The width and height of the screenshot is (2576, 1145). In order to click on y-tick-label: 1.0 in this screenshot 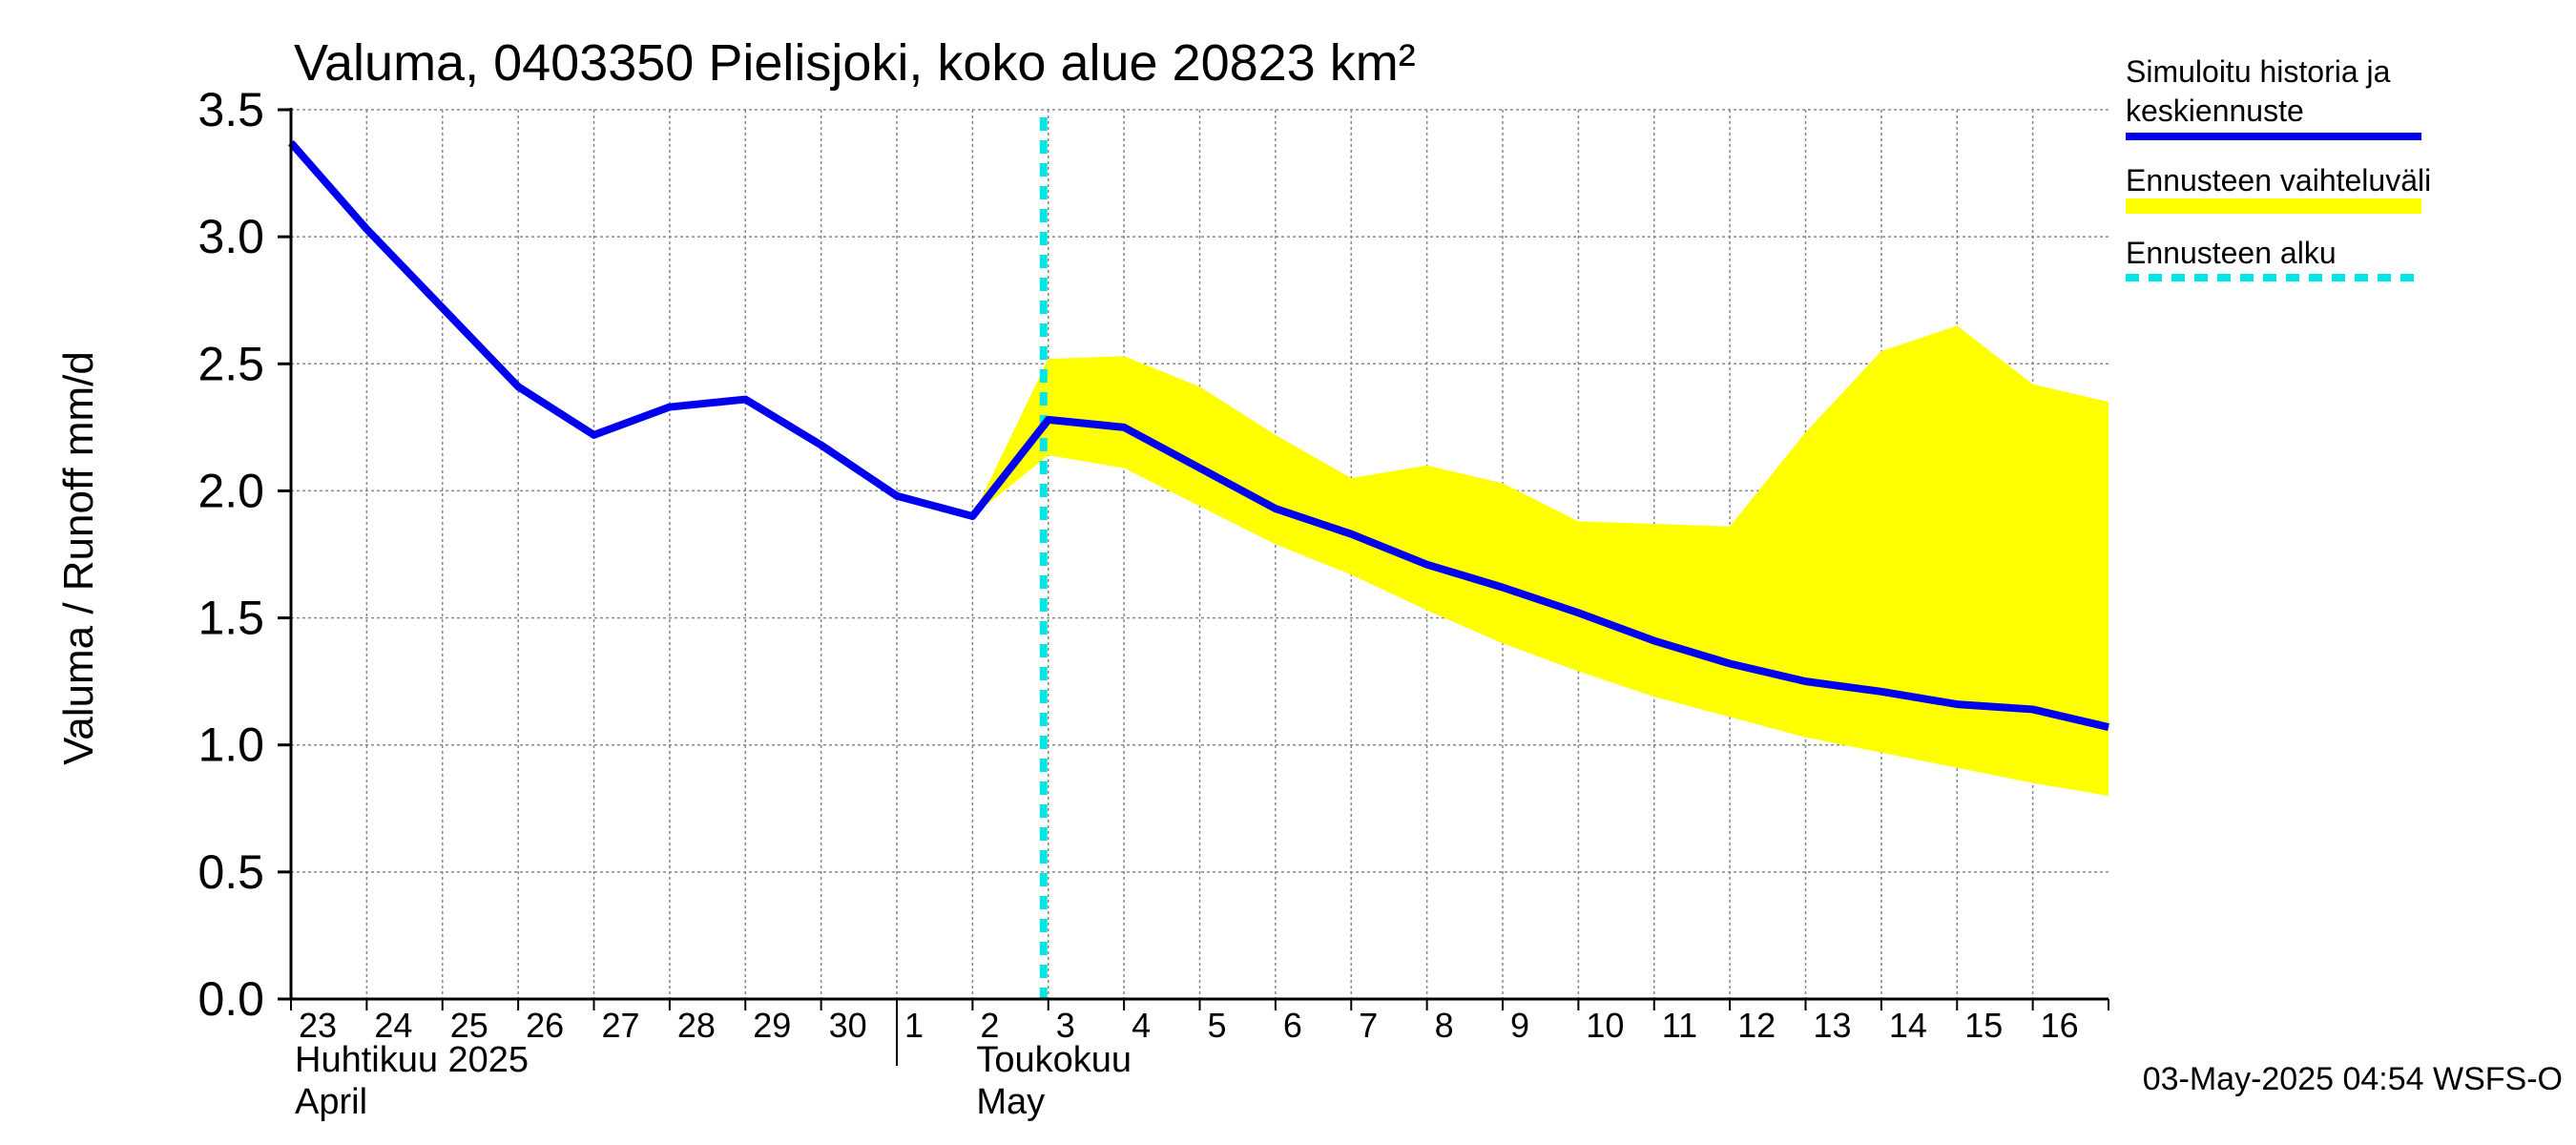, I will do `click(230, 745)`.